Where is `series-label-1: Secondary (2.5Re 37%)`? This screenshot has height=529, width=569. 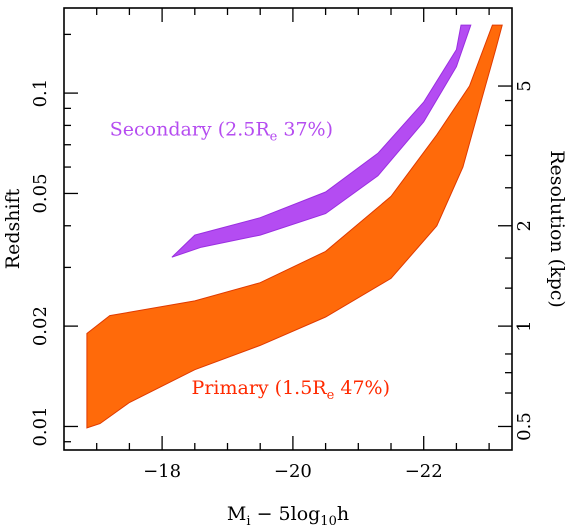
series-label-1: Secondary (2.5Re 37%) is located at coordinates (221, 132).